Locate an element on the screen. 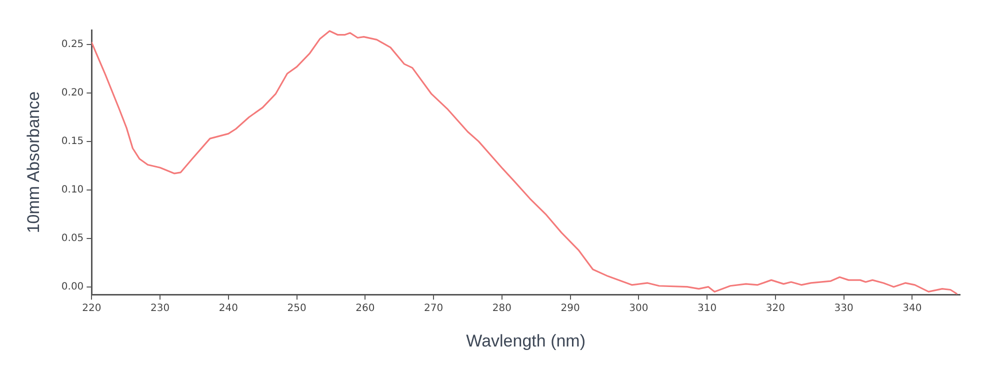  x-tick-label: 290 is located at coordinates (570, 308).